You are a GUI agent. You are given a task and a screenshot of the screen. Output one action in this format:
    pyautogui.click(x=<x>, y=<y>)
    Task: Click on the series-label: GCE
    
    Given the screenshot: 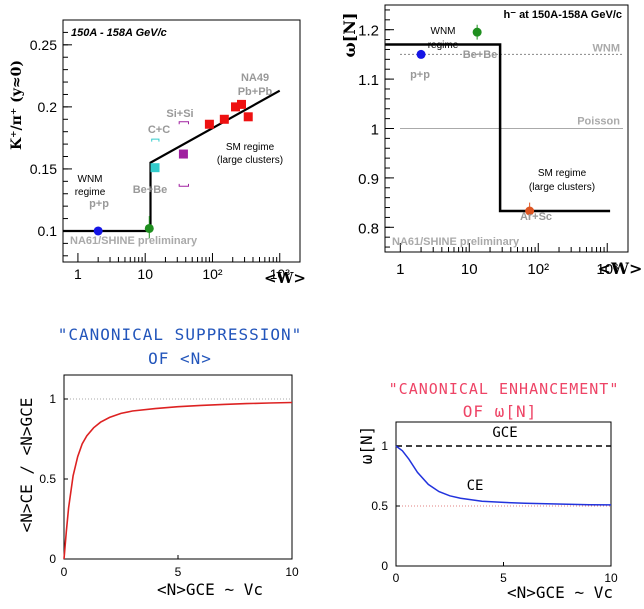 What is the action you would take?
    pyautogui.click(x=504, y=433)
    